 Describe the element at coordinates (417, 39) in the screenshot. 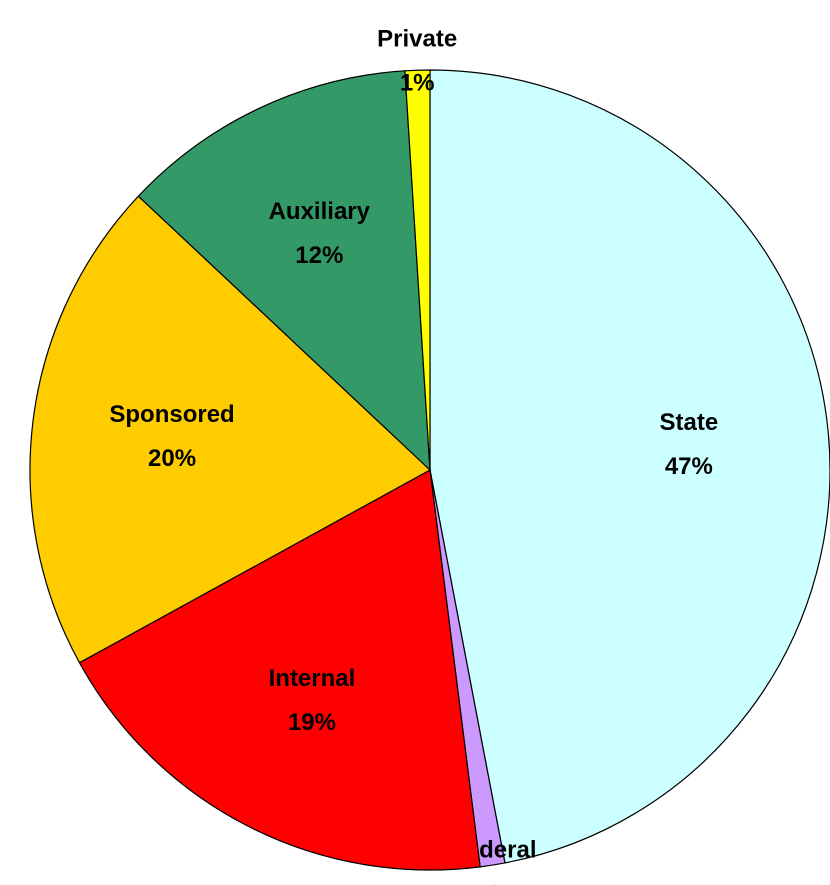

I see `slice-label: Private` at that location.